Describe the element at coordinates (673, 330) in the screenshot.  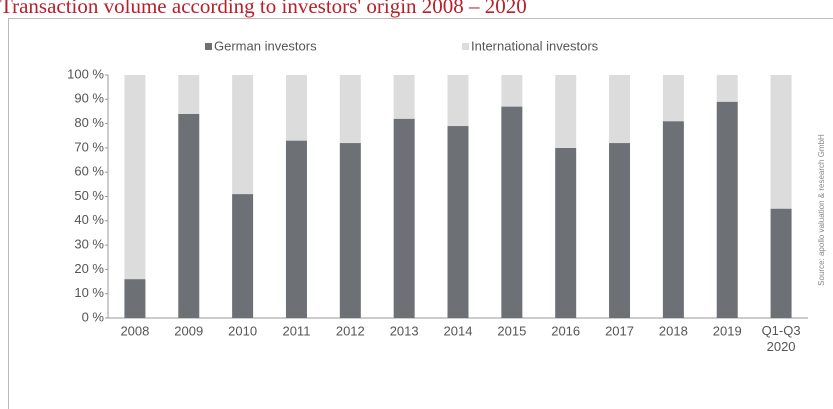
I see `x-tick-label: 2018` at that location.